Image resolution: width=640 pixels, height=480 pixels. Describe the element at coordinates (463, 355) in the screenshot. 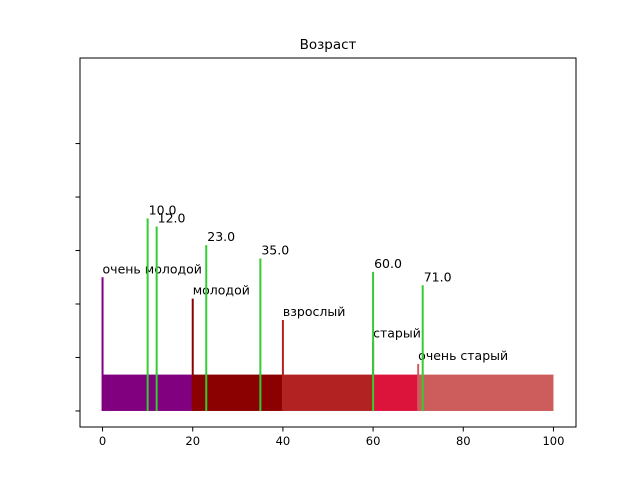

I see `category-label: очень старый` at that location.